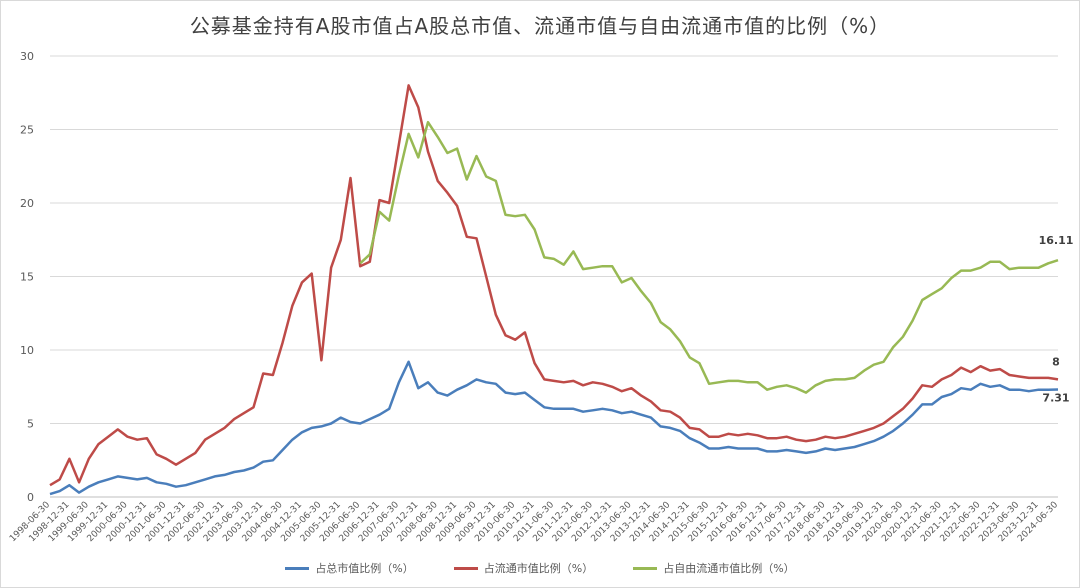 This screenshot has width=1080, height=588. What do you see at coordinates (27, 130) in the screenshot?
I see `y-tick-label: 25` at bounding box center [27, 130].